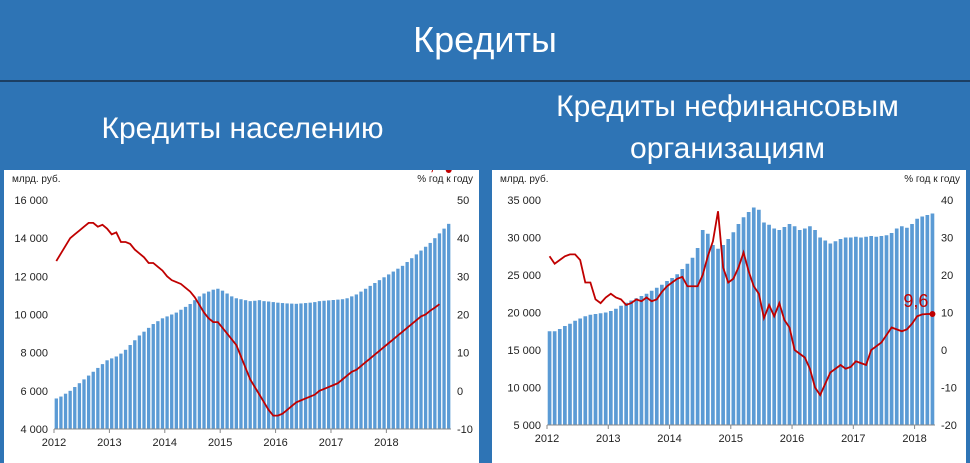 The image size is (970, 463). I want to click on x-tick-label: 2012, so click(54, 443).